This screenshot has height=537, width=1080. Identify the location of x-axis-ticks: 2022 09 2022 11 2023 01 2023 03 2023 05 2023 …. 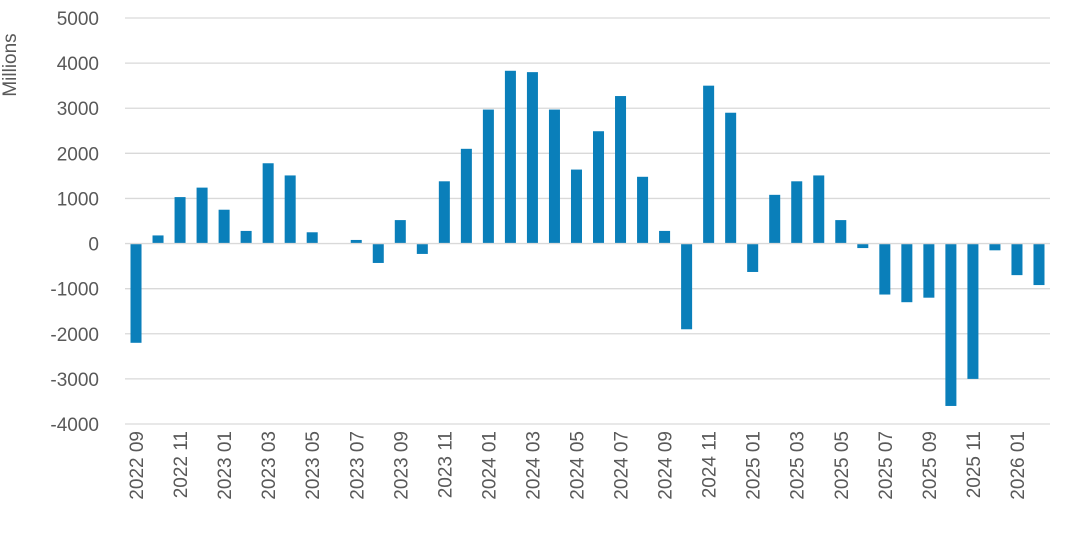
(578, 465).